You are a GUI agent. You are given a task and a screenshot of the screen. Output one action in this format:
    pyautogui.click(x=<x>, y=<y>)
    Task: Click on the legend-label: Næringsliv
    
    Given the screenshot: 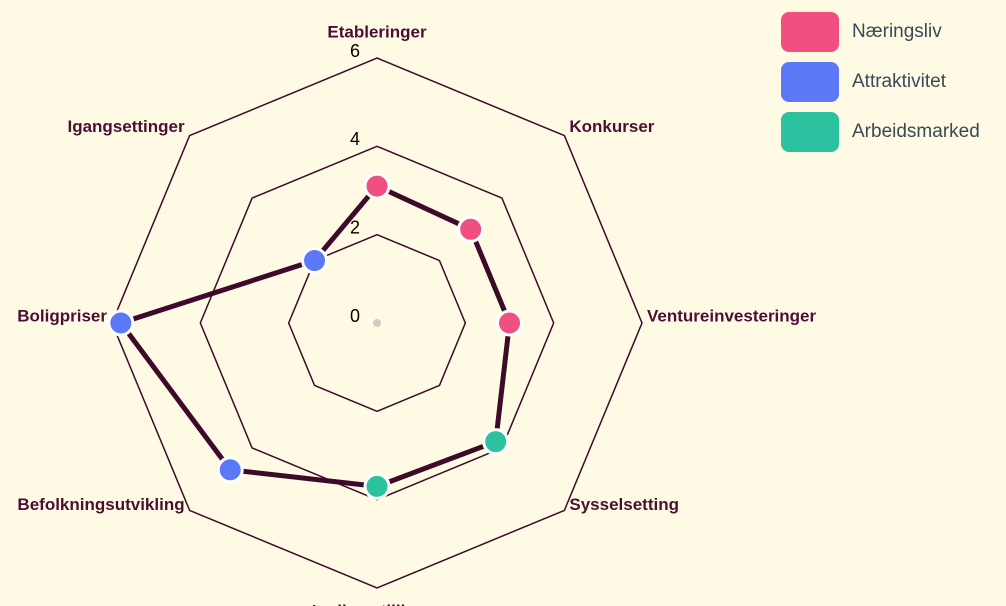 What is the action you would take?
    pyautogui.click(x=897, y=31)
    